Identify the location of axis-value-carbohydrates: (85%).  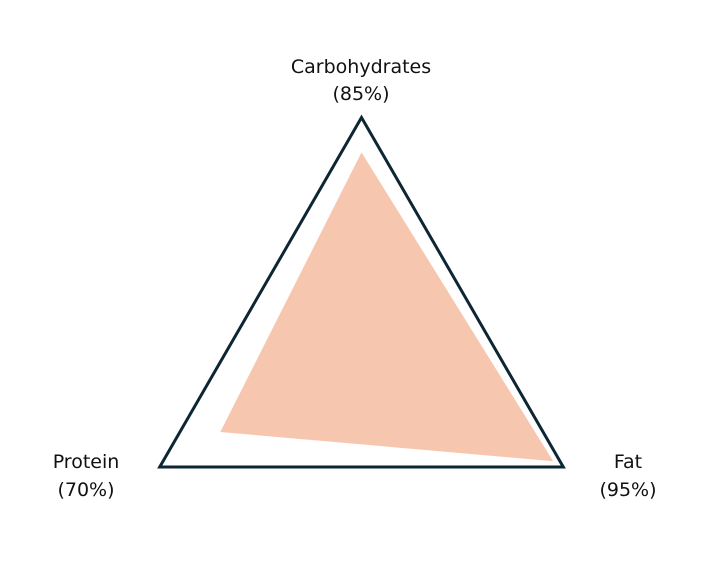
(360, 94).